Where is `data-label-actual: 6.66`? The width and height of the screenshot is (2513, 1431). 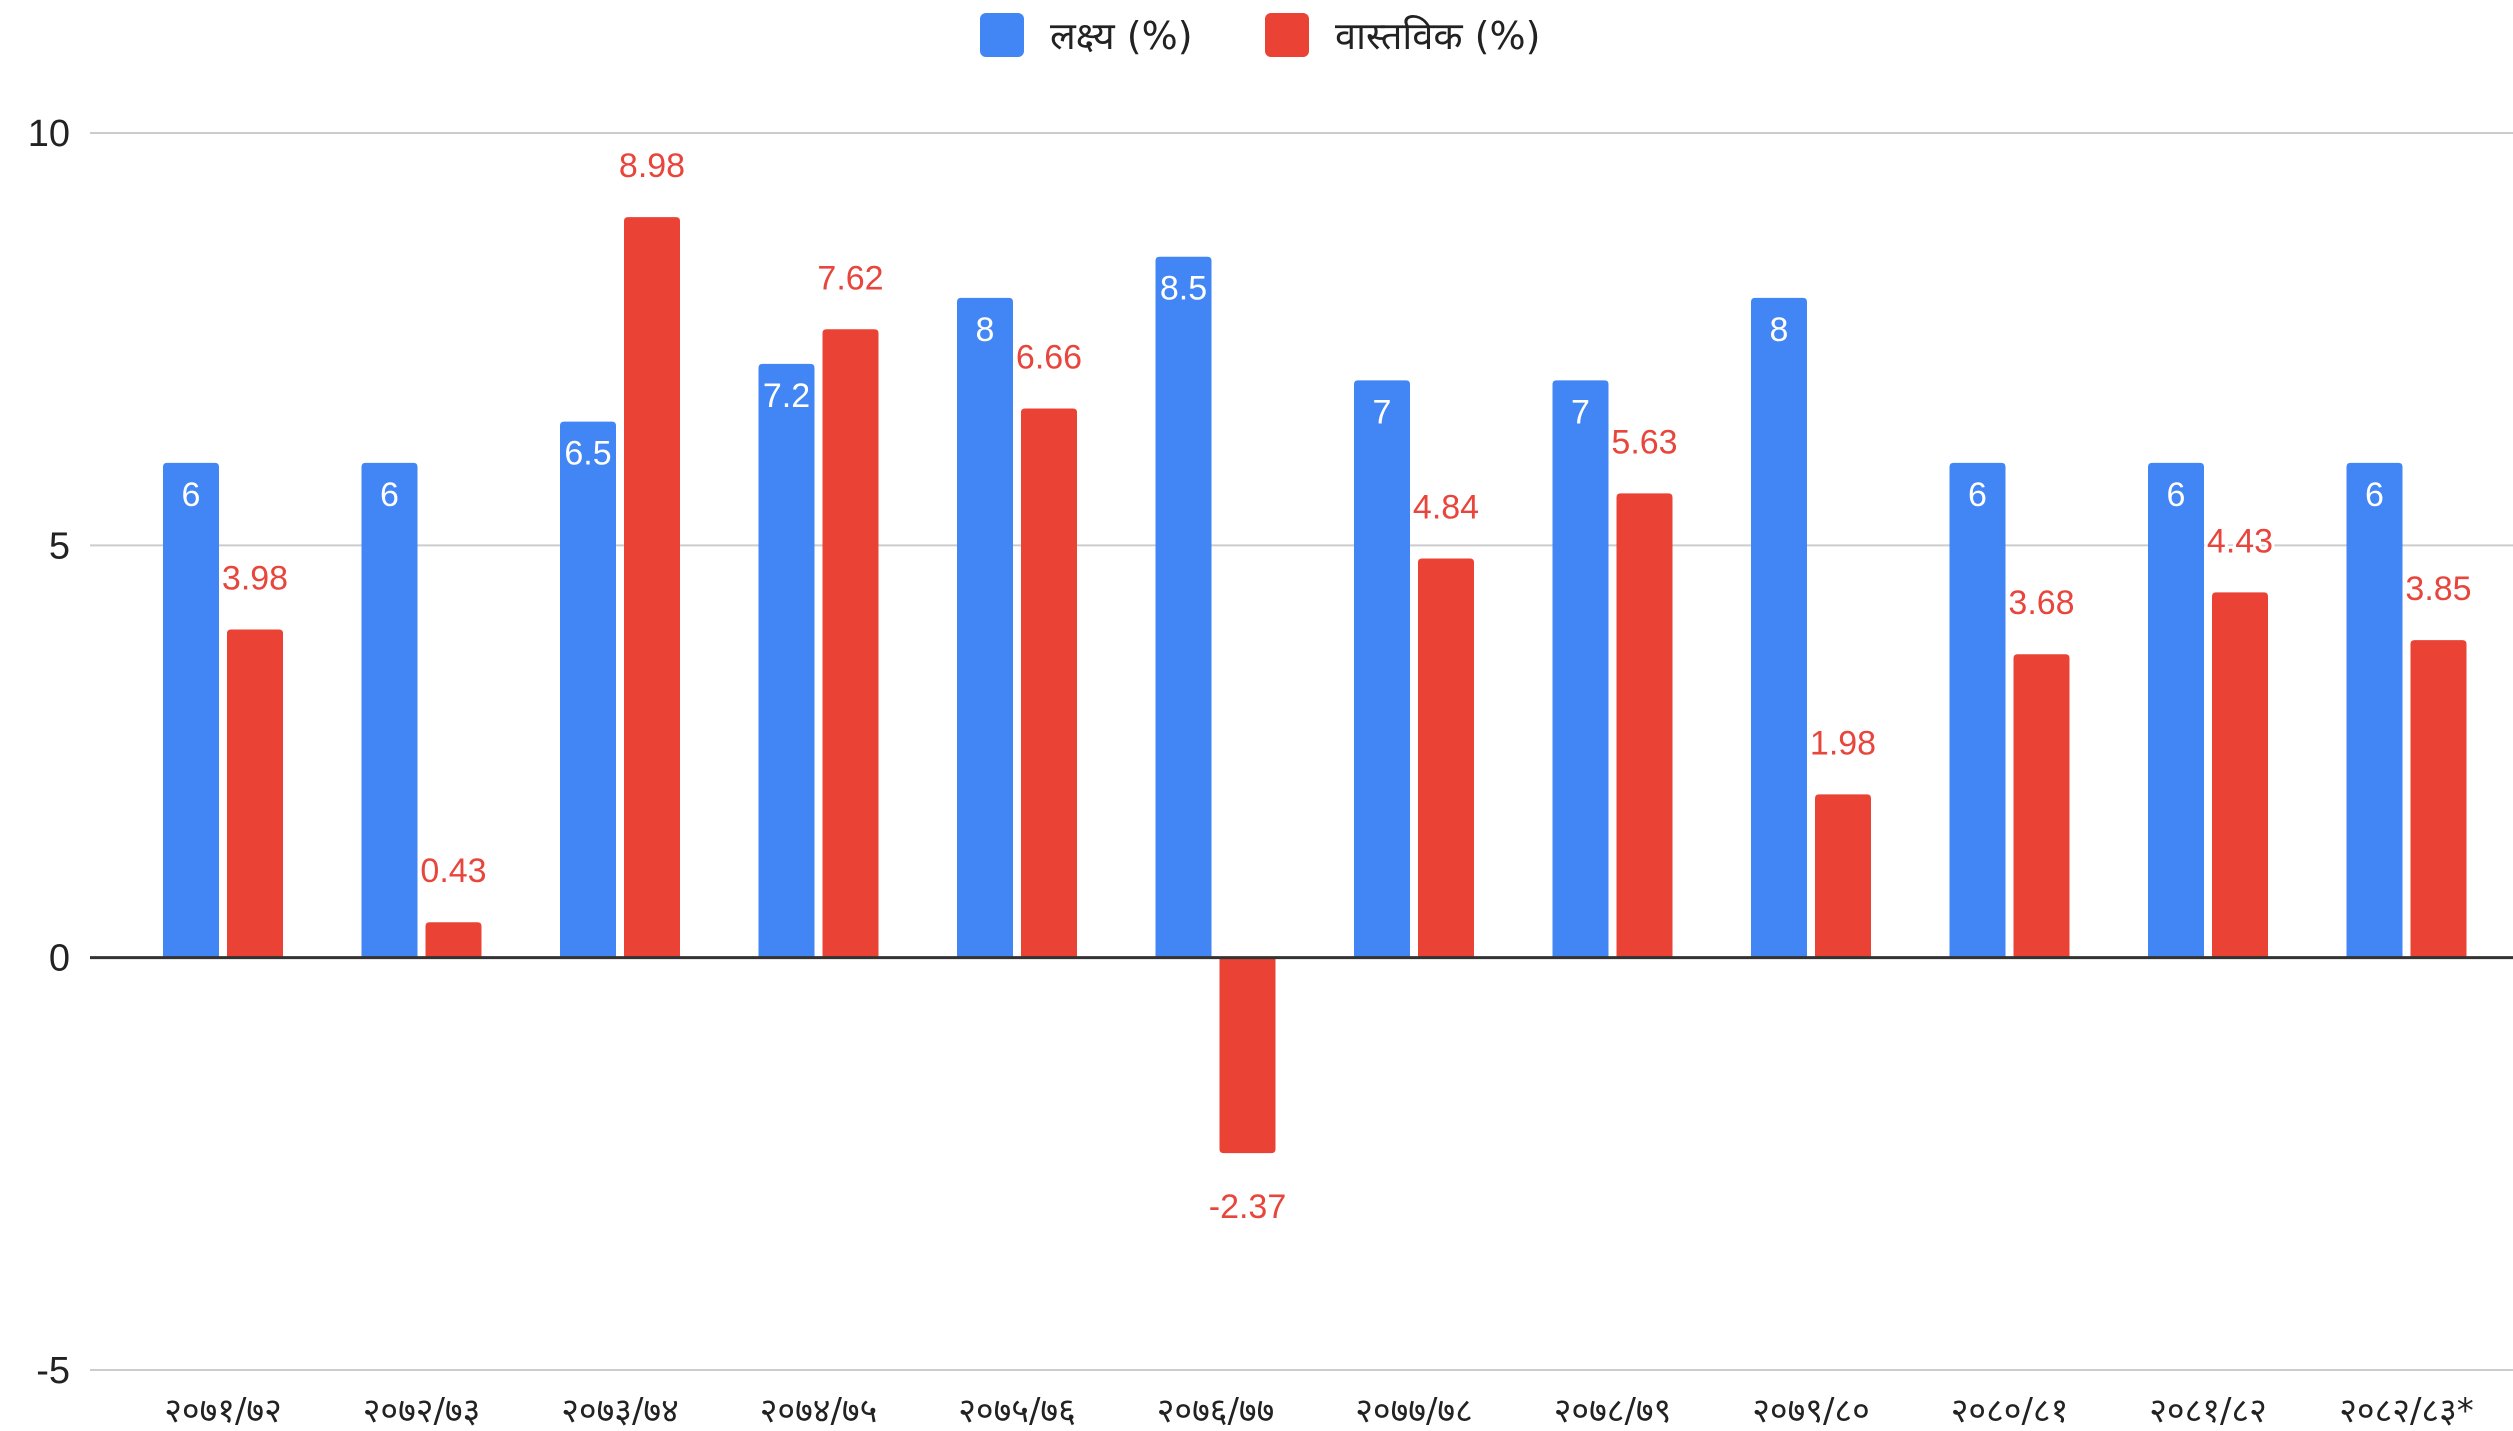 data-label-actual: 6.66 is located at coordinates (1049, 357).